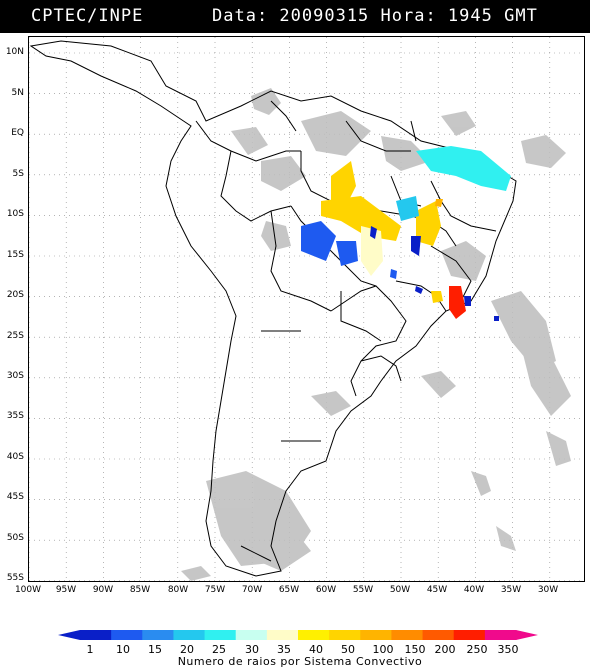 This screenshot has width=600, height=670. I want to click on lat-label: 5N, so click(17, 93).